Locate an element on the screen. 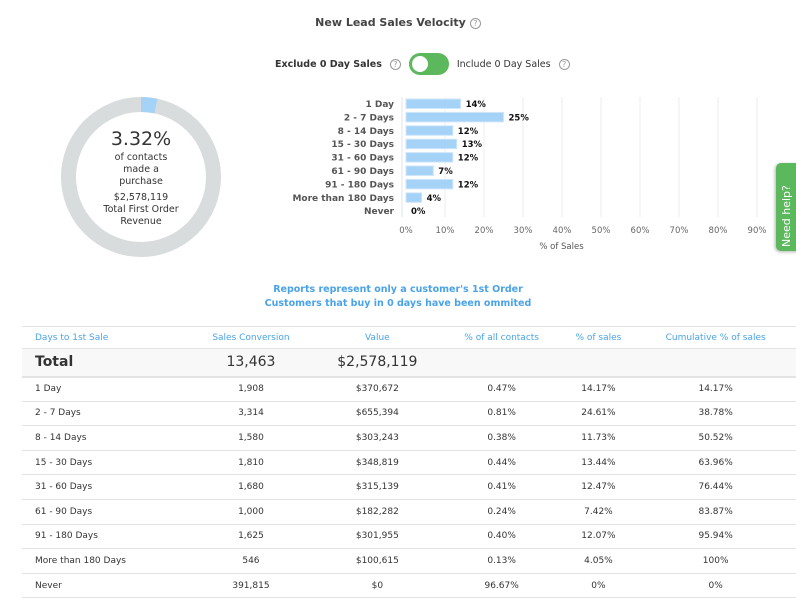 The image size is (796, 614). bar-value-label: 7% is located at coordinates (445, 172).